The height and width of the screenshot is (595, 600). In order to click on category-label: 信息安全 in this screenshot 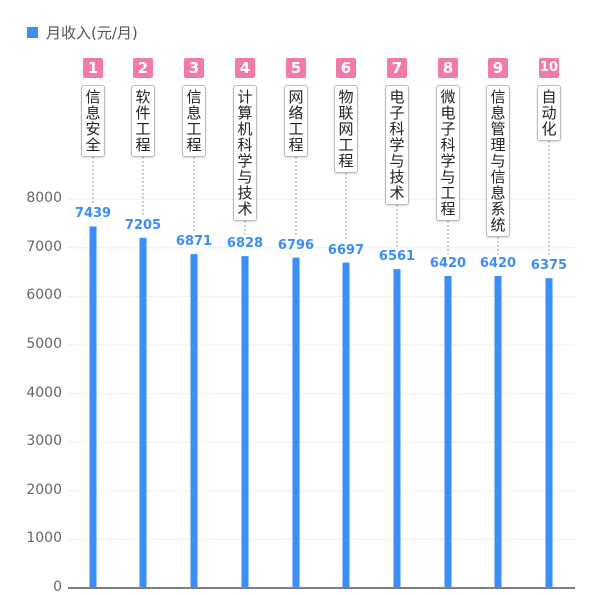, I will do `click(93, 121)`.